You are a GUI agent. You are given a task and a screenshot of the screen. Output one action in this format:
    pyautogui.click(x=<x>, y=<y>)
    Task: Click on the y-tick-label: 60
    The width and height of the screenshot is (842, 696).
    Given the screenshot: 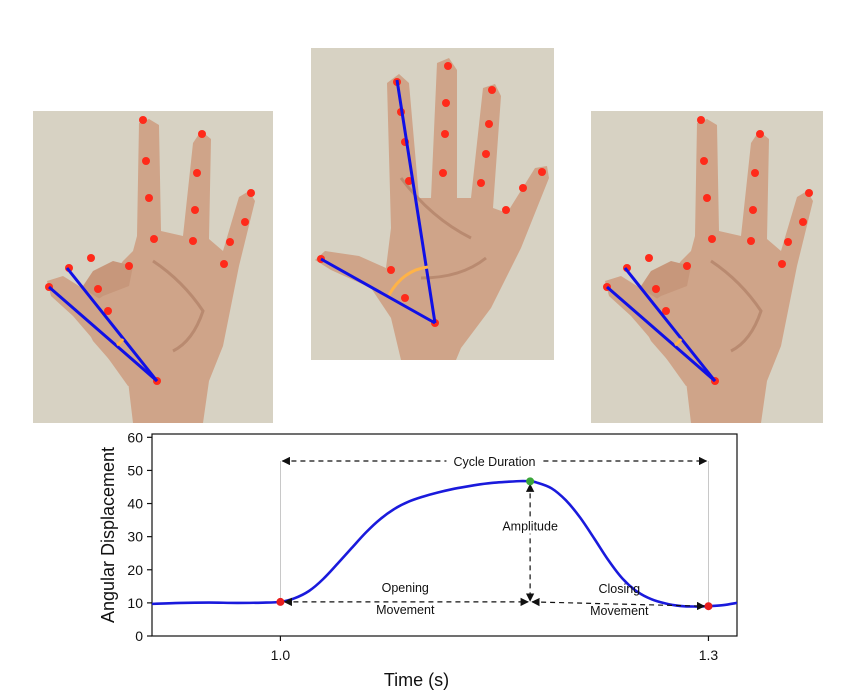 What is the action you would take?
    pyautogui.click(x=135, y=437)
    